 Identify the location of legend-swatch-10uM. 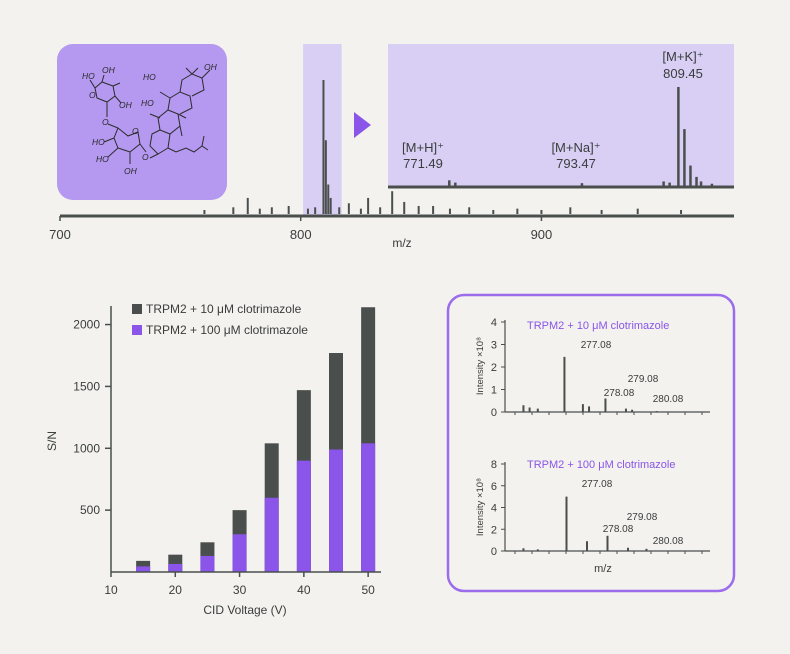
(137, 309).